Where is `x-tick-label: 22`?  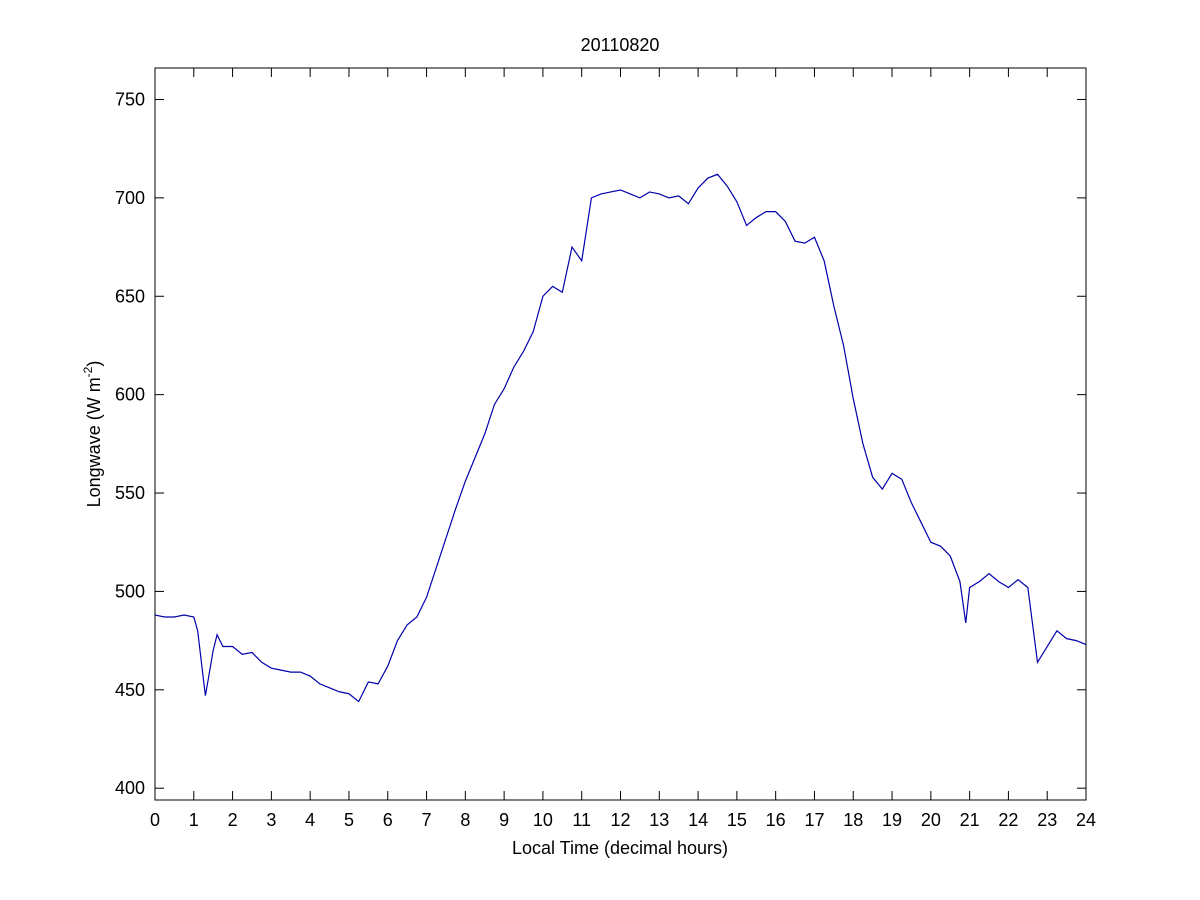 x-tick-label: 22 is located at coordinates (1008, 820).